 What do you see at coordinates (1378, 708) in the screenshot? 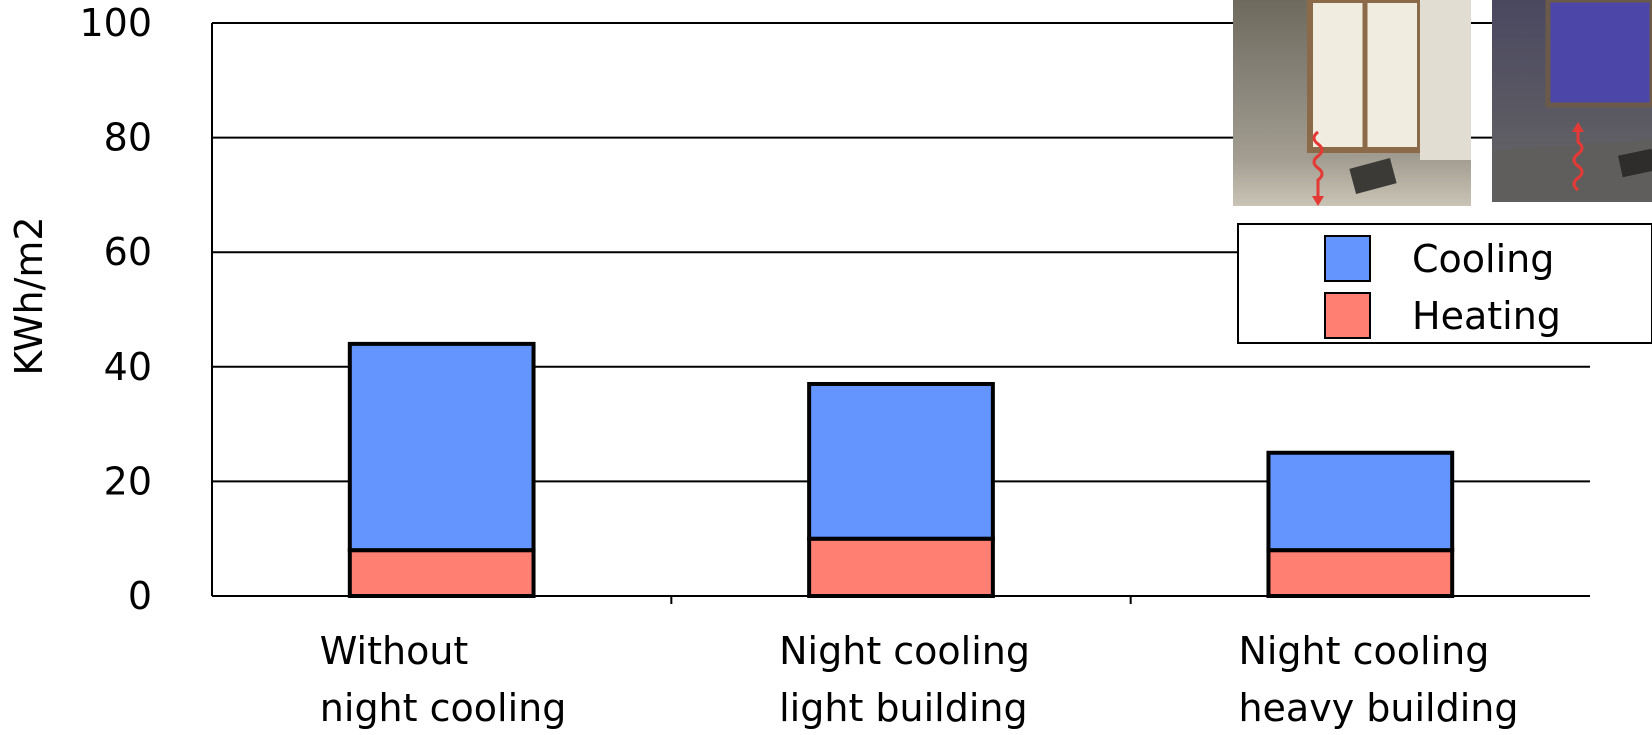
I see `category-label: heavy building` at bounding box center [1378, 708].